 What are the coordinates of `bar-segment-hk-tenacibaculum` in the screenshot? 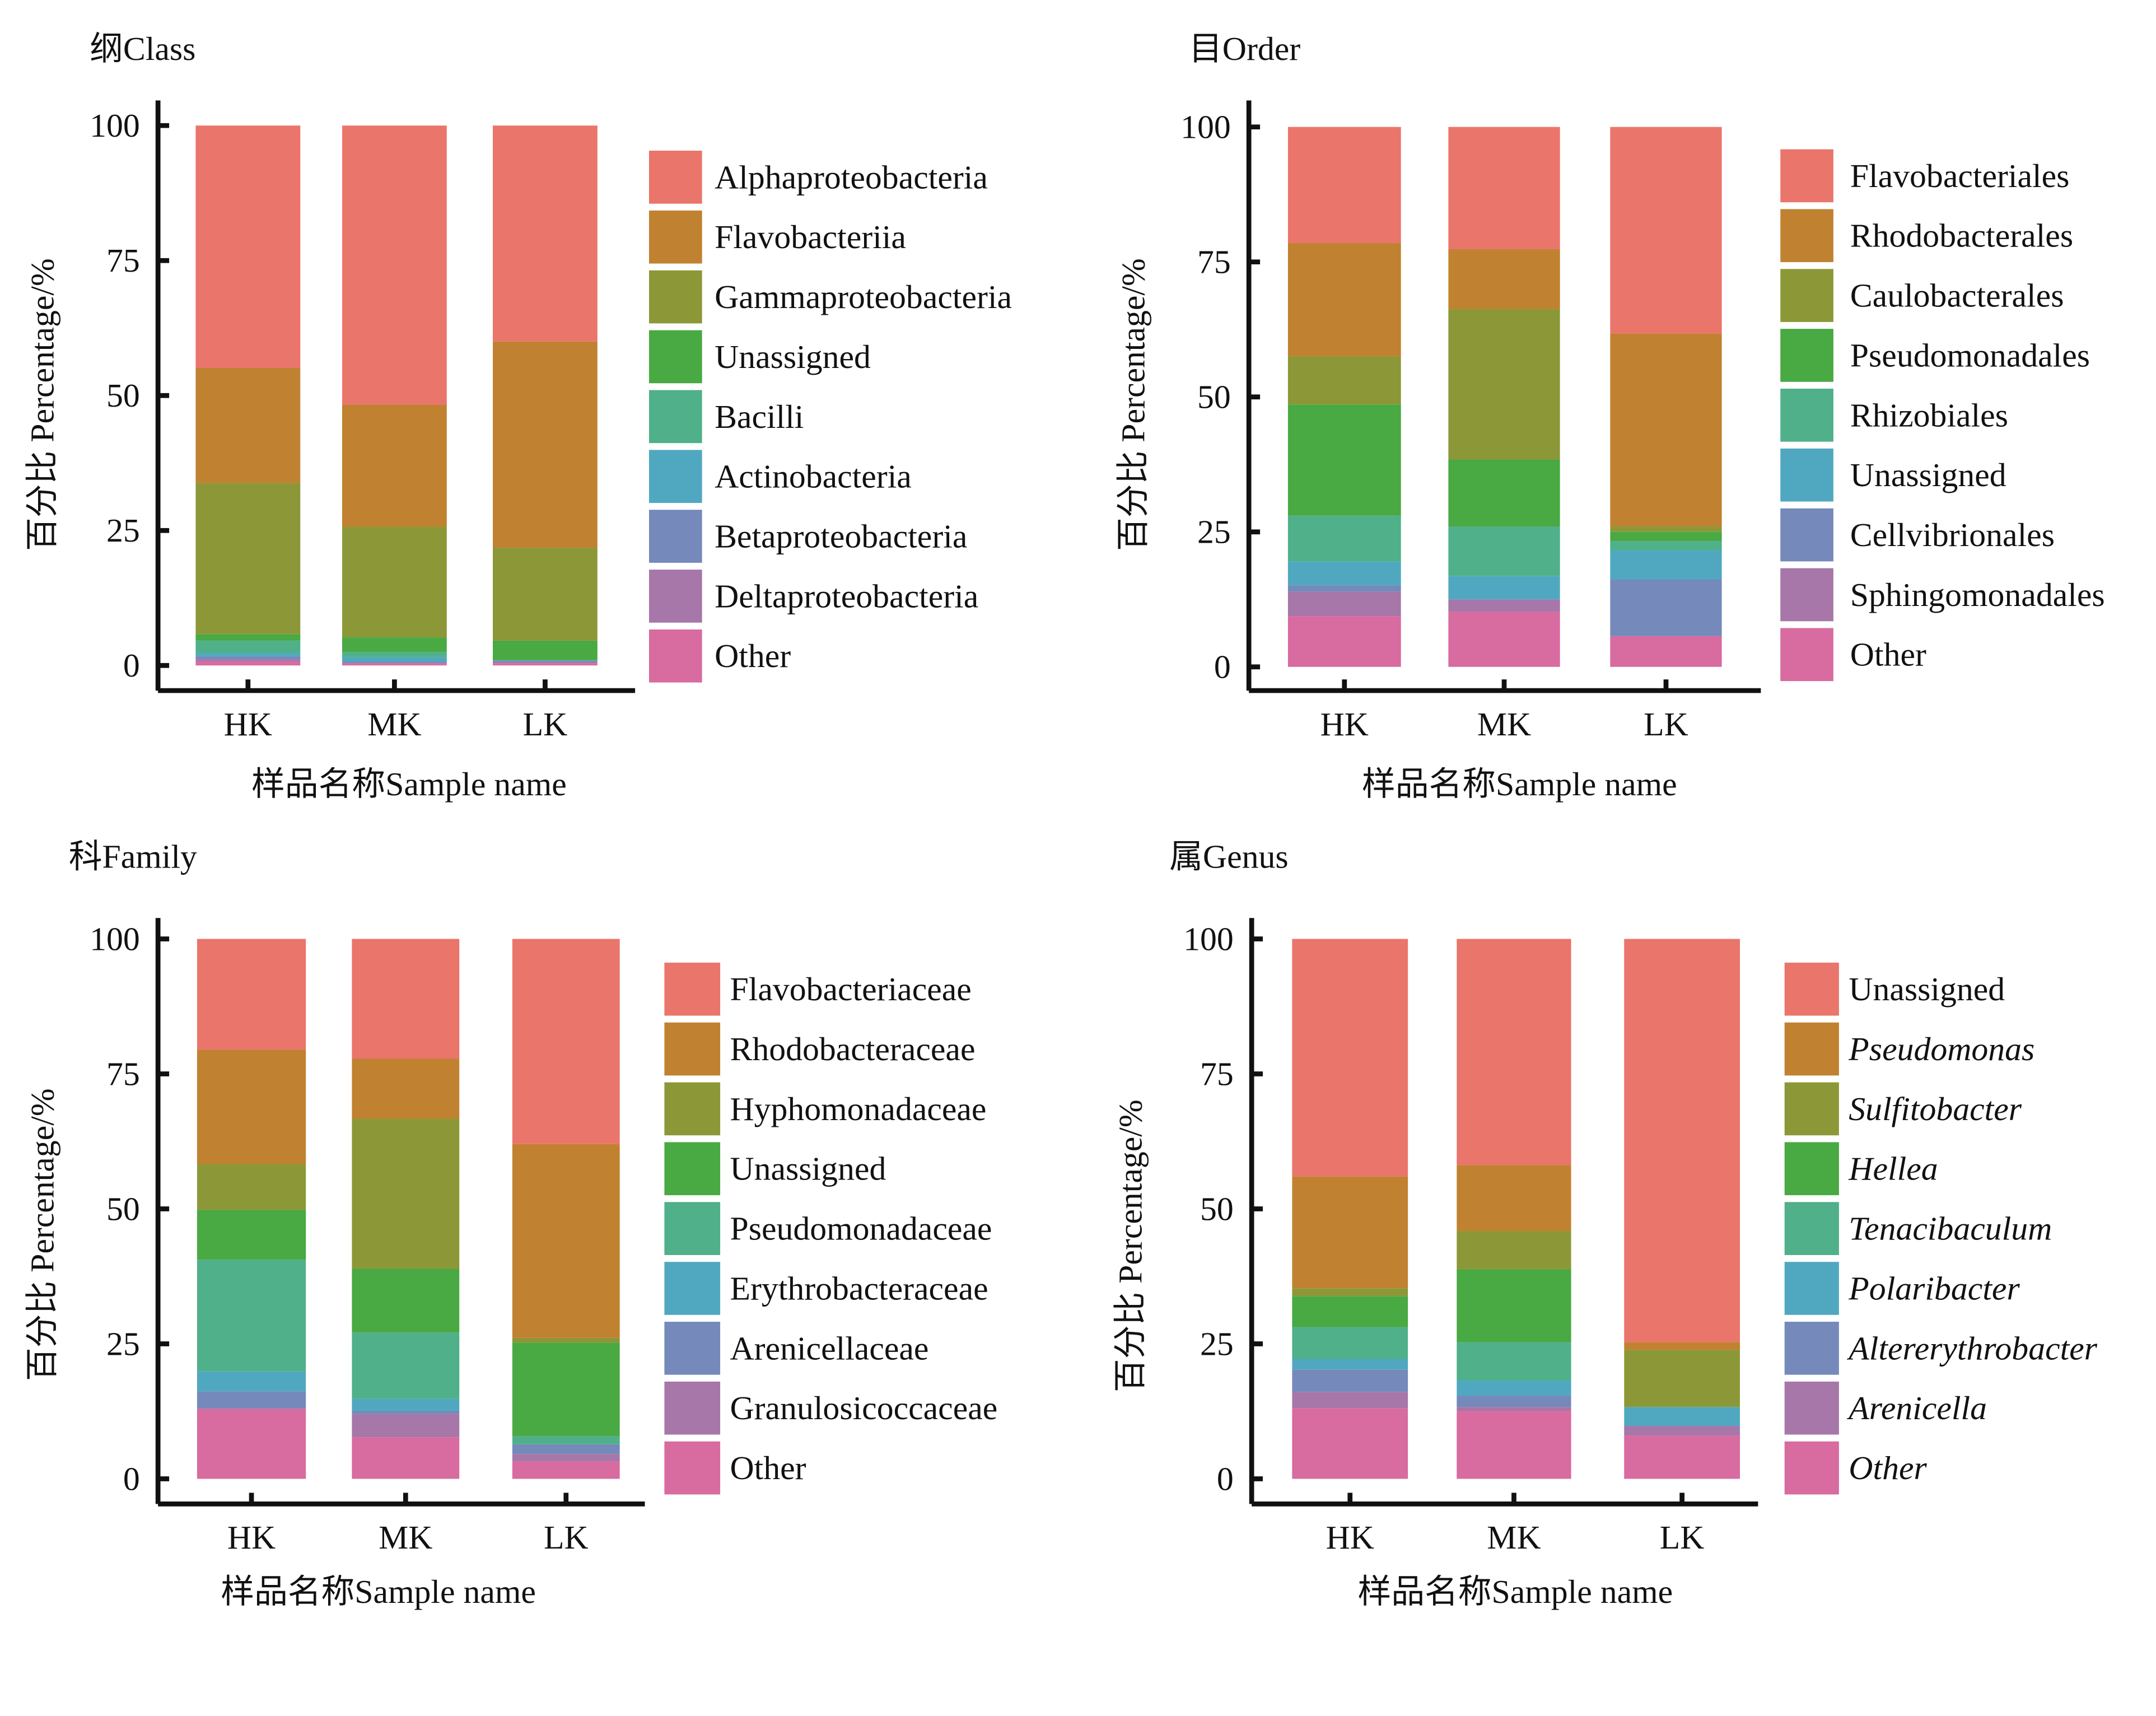 It's located at (1350, 1343).